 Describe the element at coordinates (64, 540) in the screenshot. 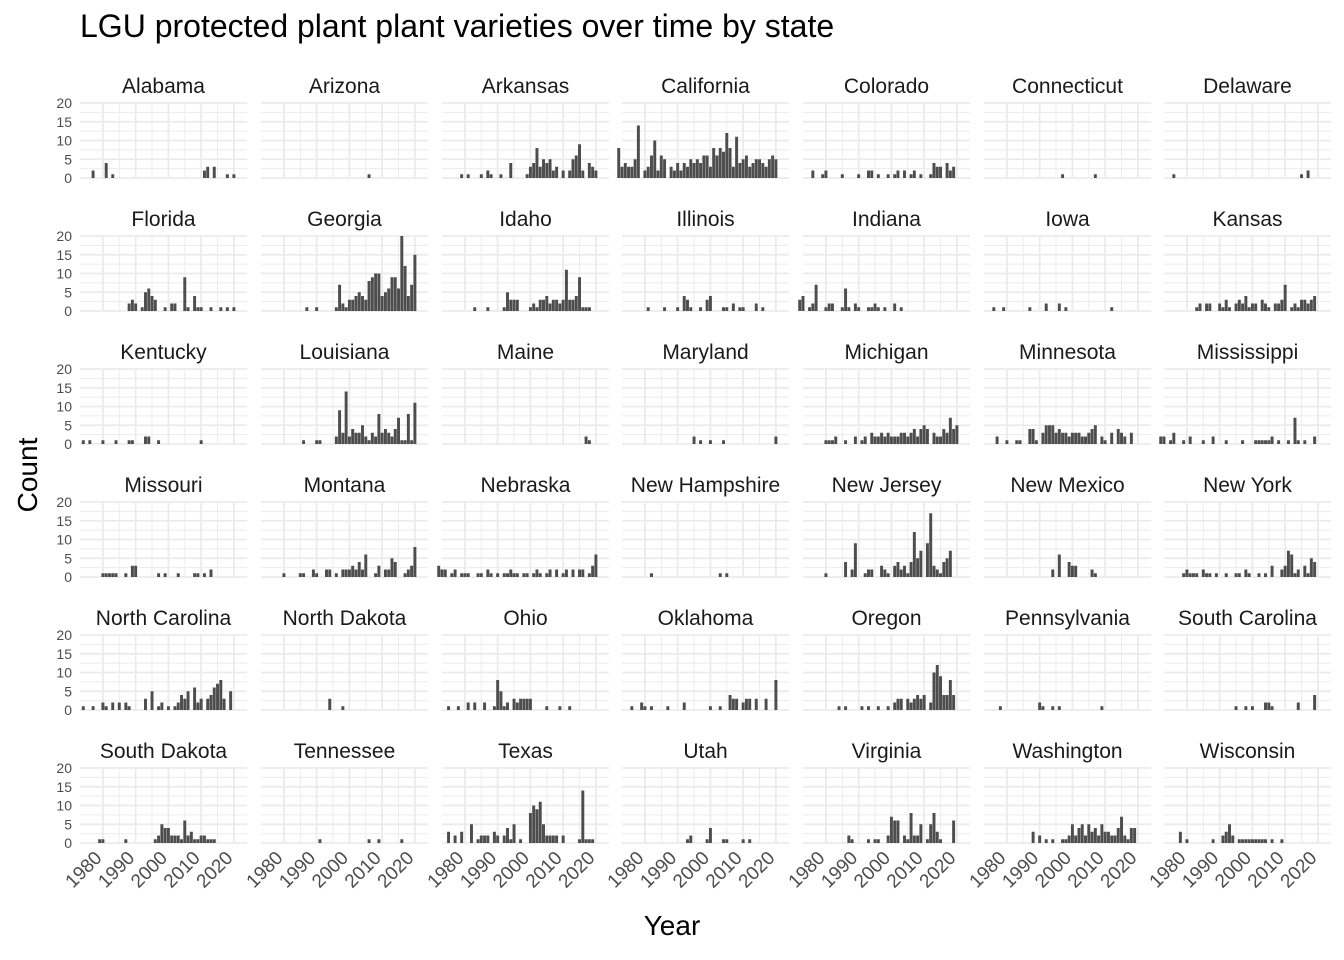

I see `y-tick-label: 10` at that location.